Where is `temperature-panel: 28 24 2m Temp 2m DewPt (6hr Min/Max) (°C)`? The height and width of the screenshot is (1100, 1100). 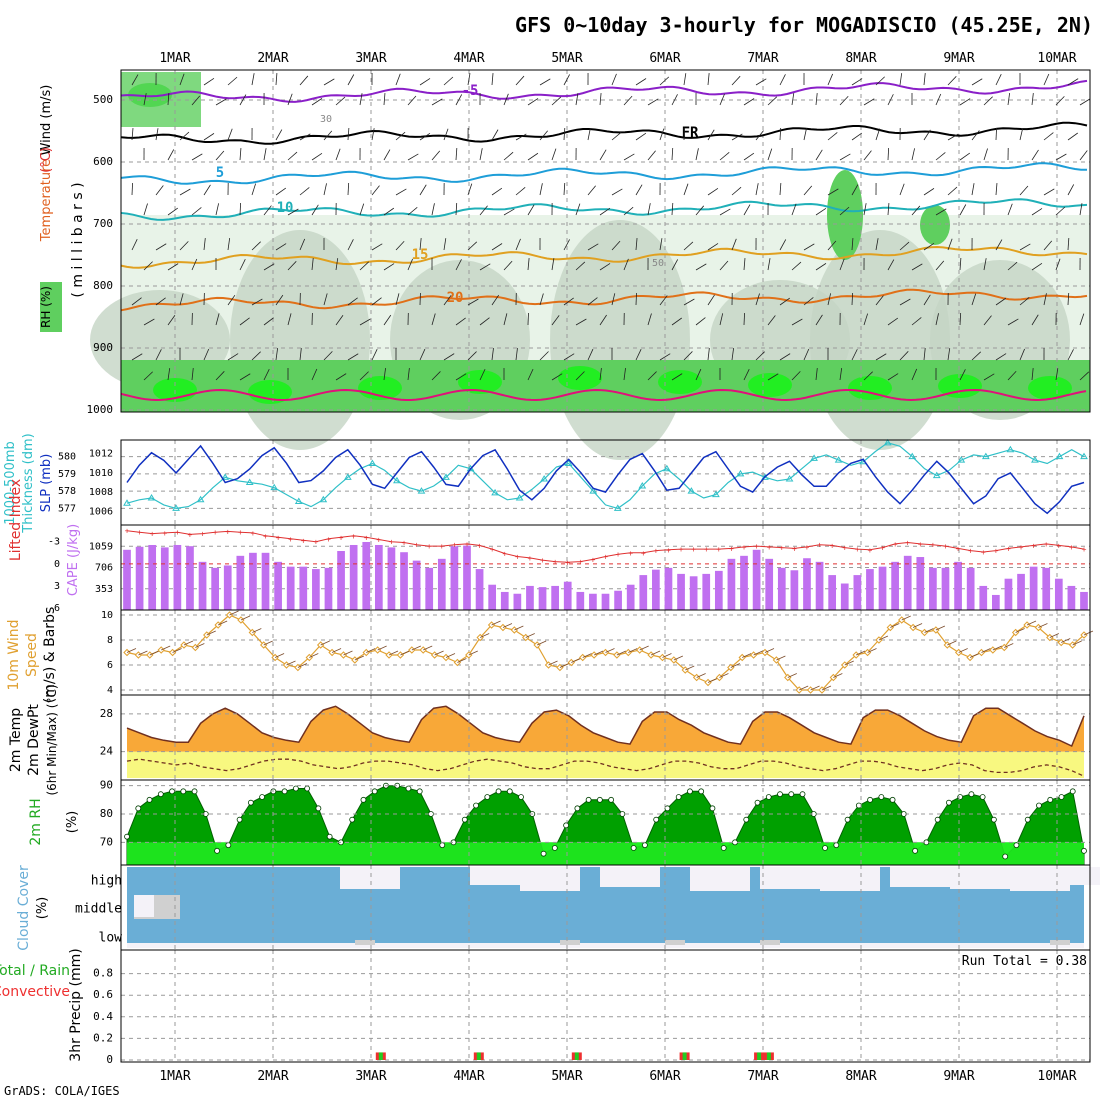
temperature-panel: 28 24 2m Temp 2m DewPt (6hr Min/Max) (°C) is located at coordinates (549, 740).